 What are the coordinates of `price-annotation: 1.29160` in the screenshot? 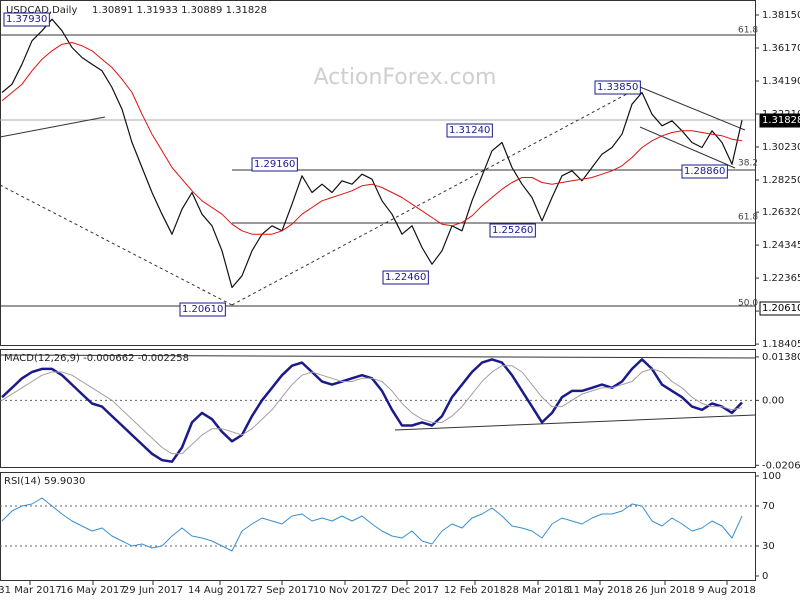 It's located at (274, 164).